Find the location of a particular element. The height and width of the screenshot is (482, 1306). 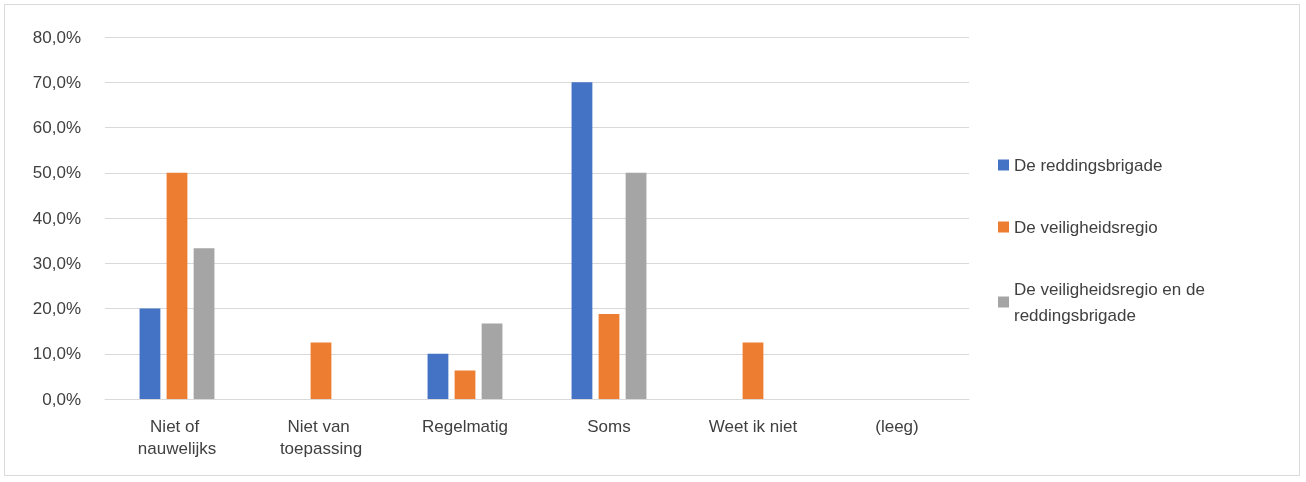

x-tick-label: Weet ik niet is located at coordinates (753, 426).